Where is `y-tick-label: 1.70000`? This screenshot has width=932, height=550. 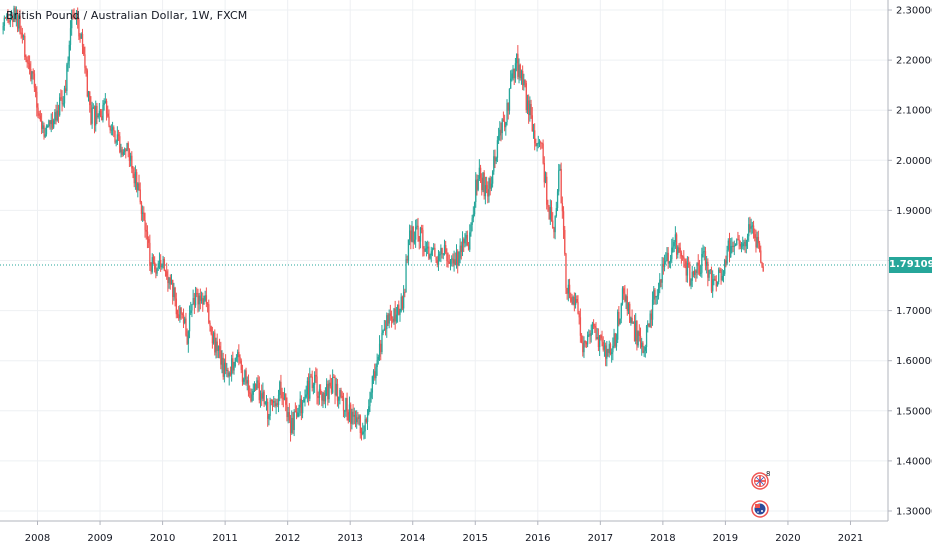 y-tick-label: 1.70000 is located at coordinates (914, 311).